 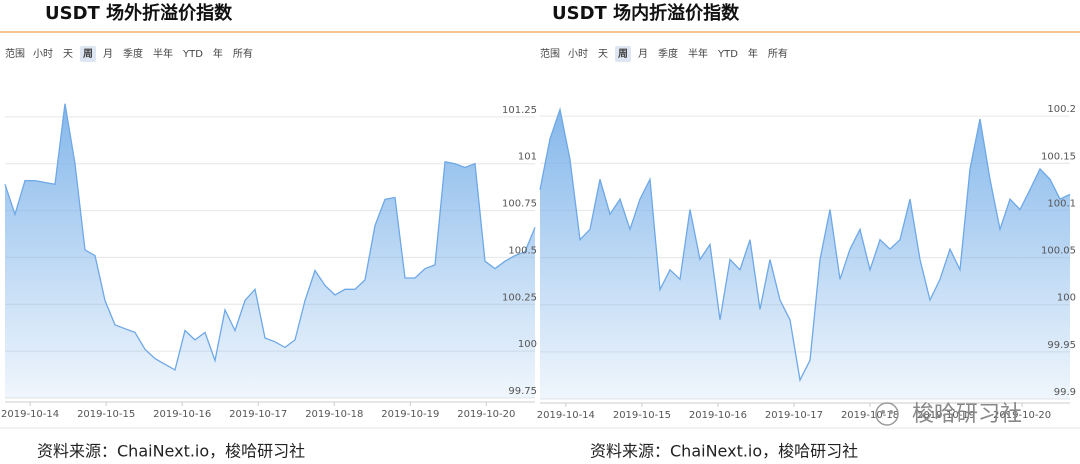 I want to click on y-tick-label: 100.15, so click(x=1058, y=156).